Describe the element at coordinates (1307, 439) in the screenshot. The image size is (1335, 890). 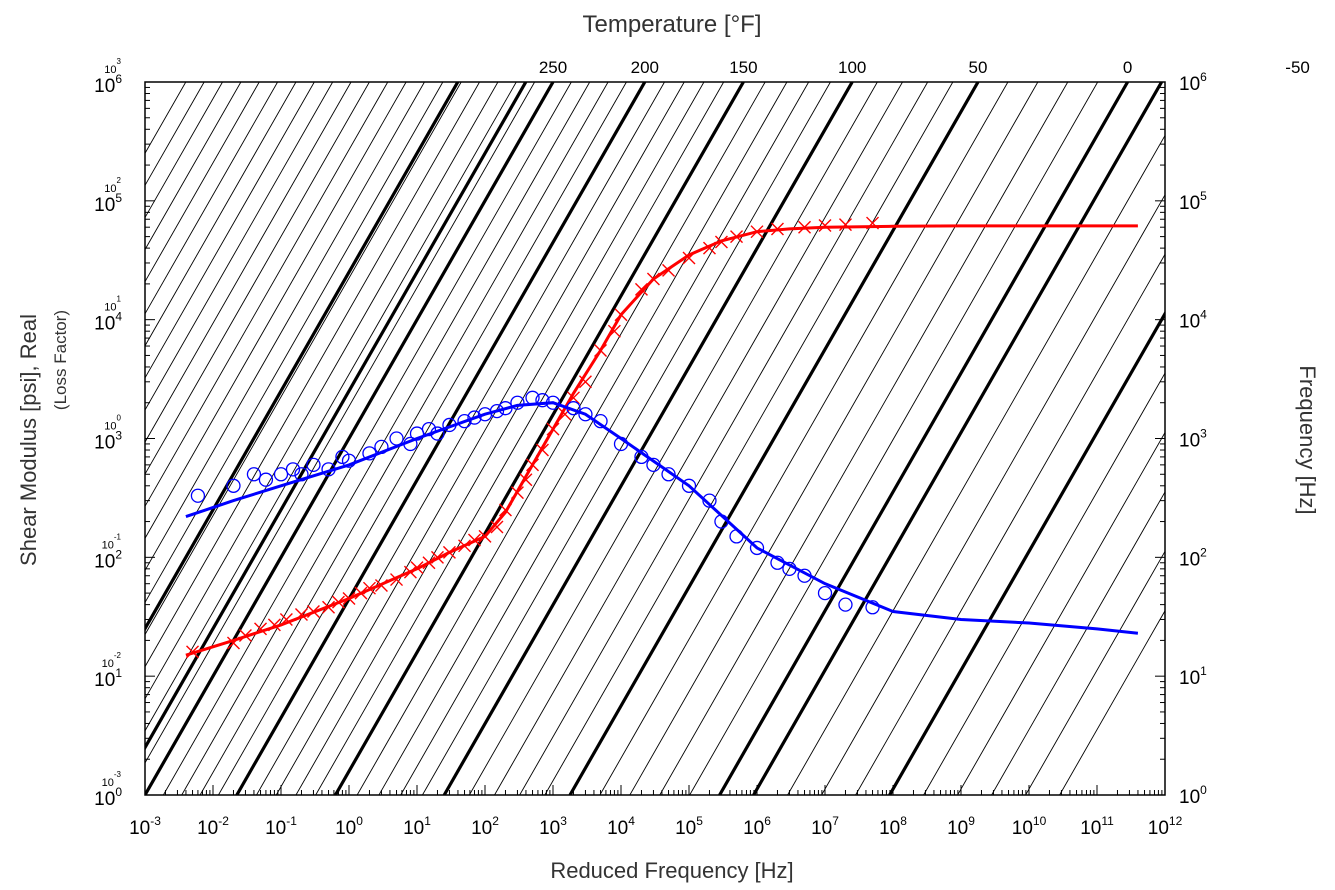
I see `y2-axis-title: Frequency [Hz]` at that location.